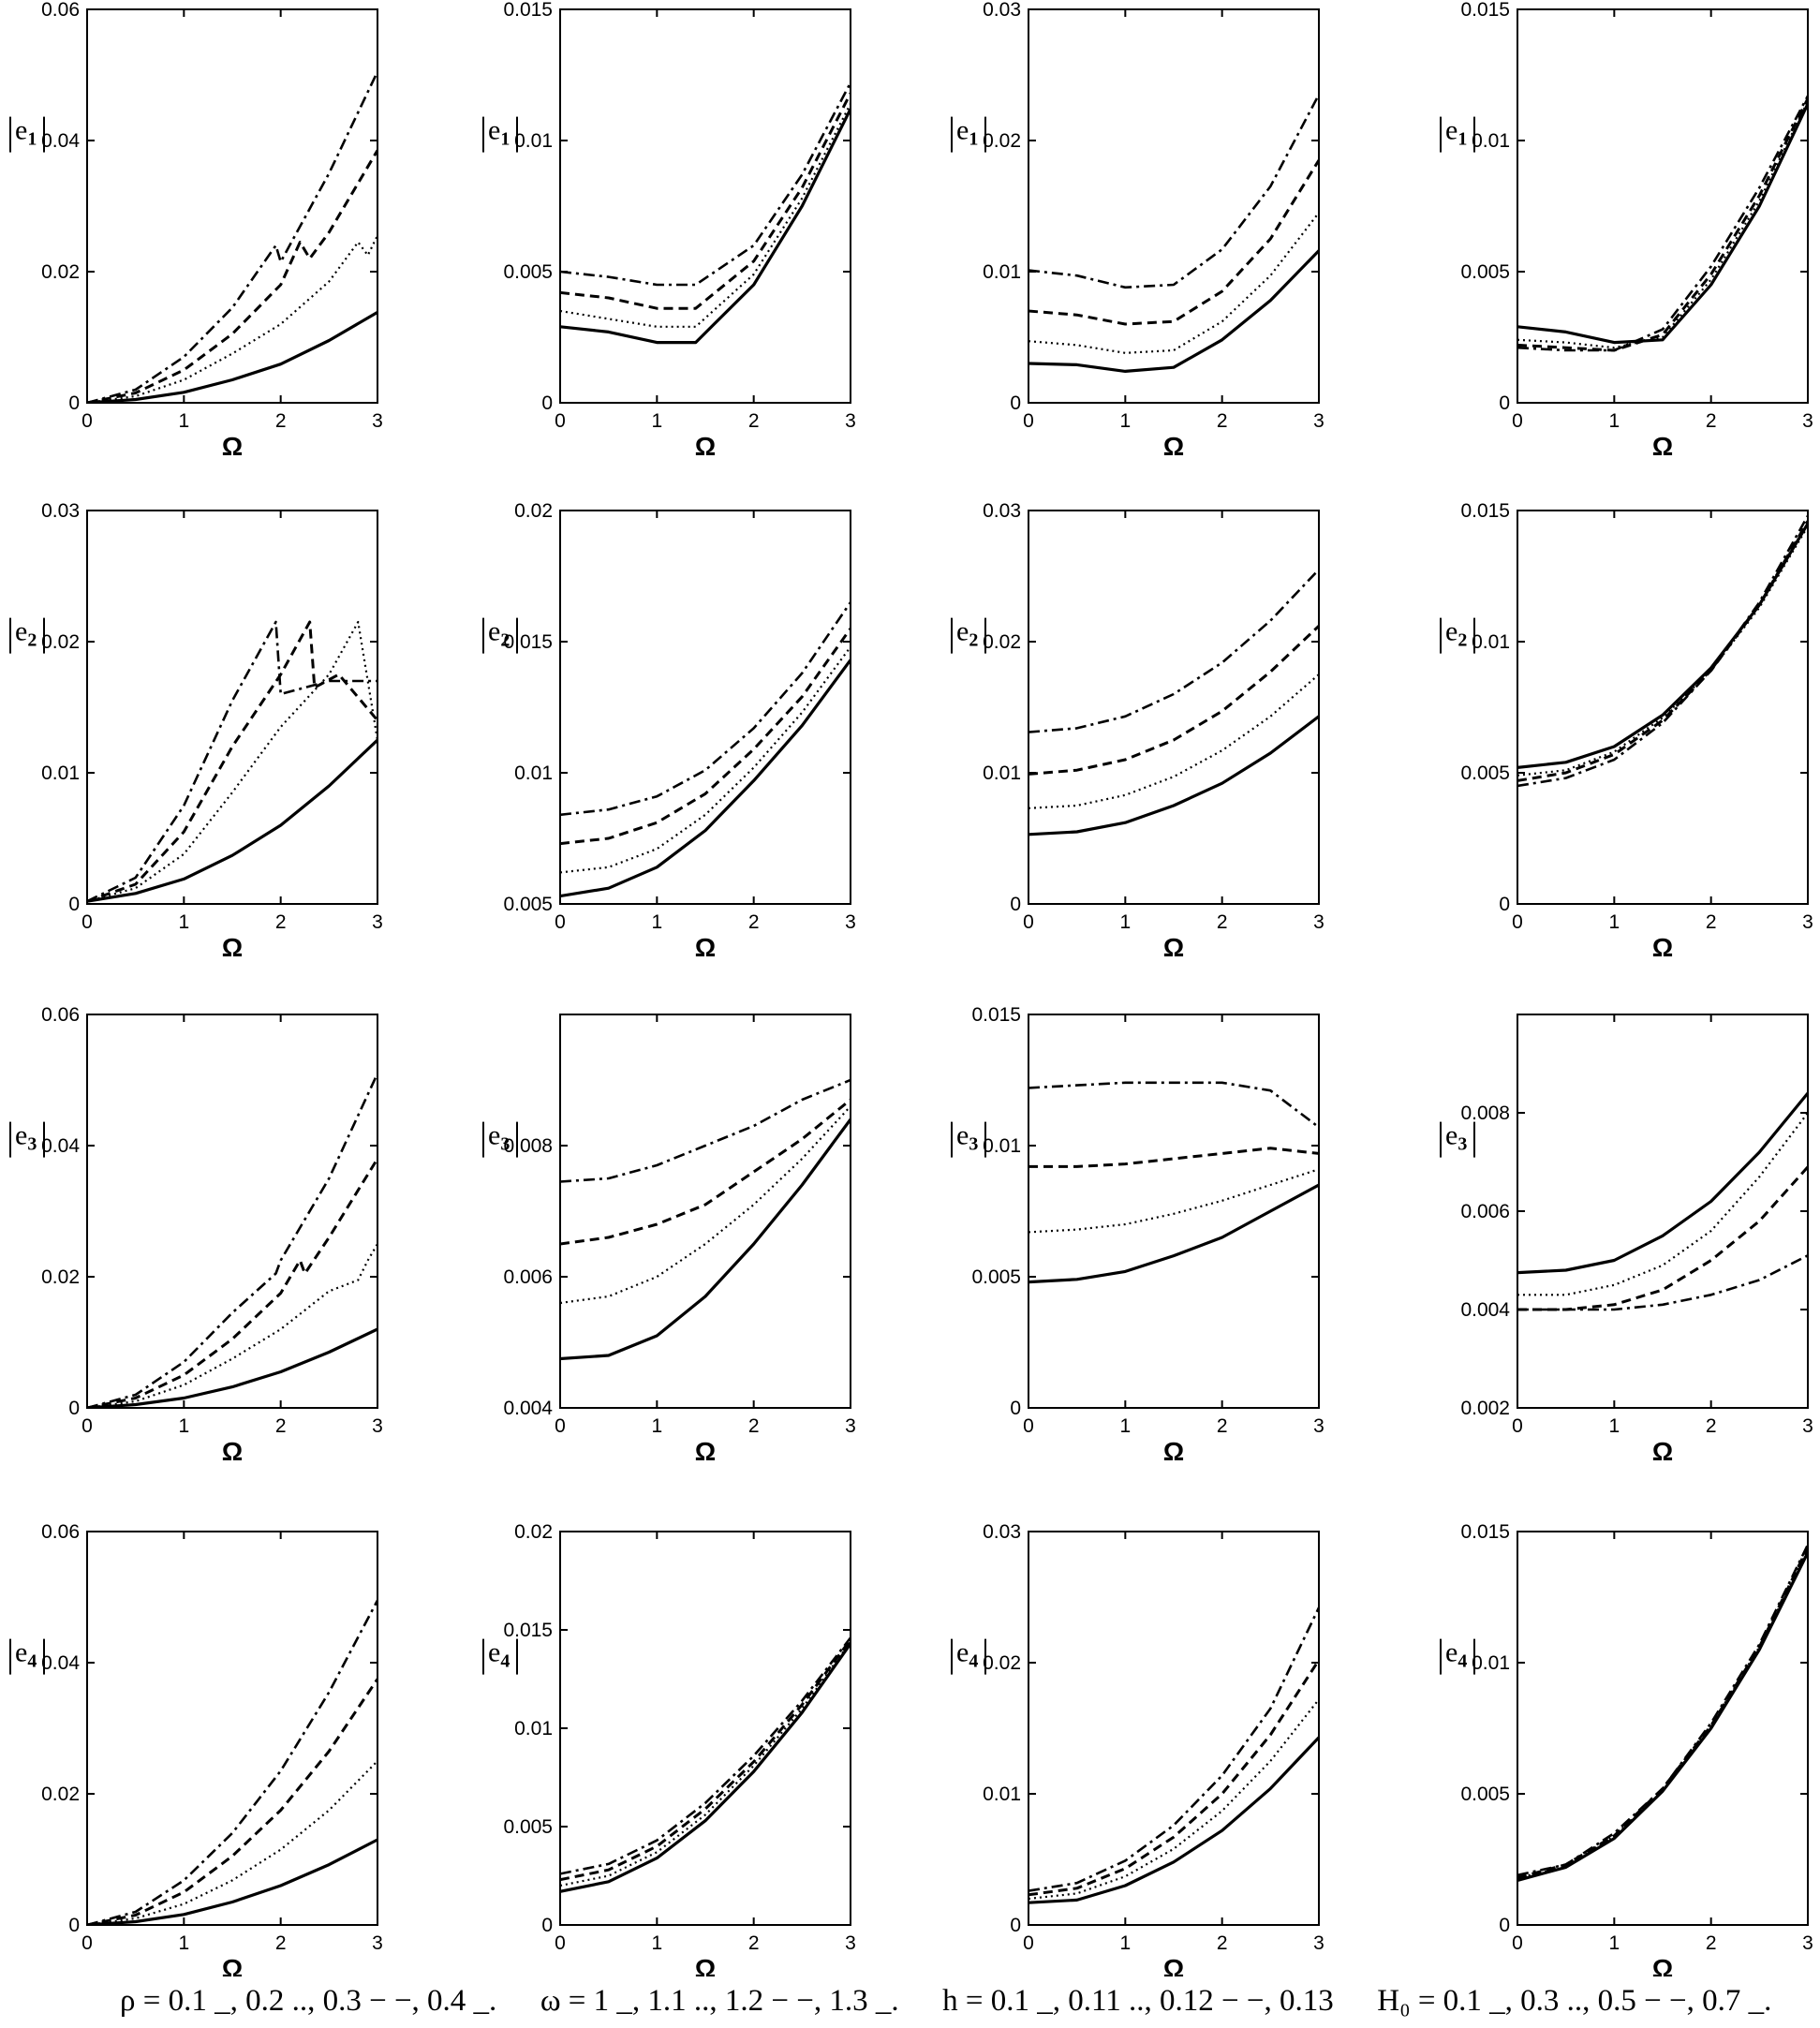  I want to click on chart-r1c2: 0 0.005 0.01 0.015 0 1 2 3 Ωe1, so click(669, 230).